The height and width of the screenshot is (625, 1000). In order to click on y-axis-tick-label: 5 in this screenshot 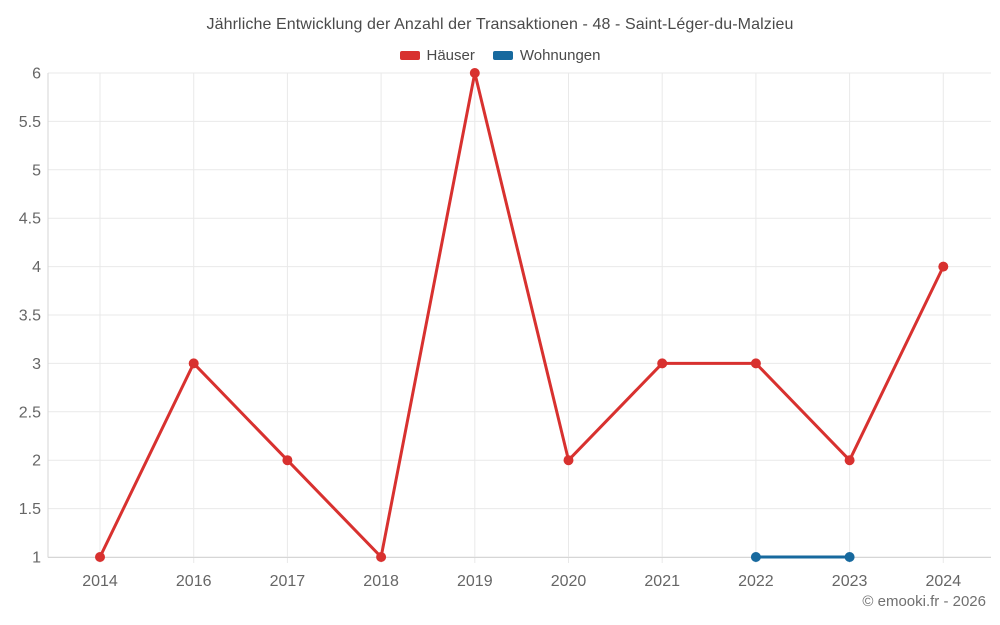, I will do `click(36, 170)`.